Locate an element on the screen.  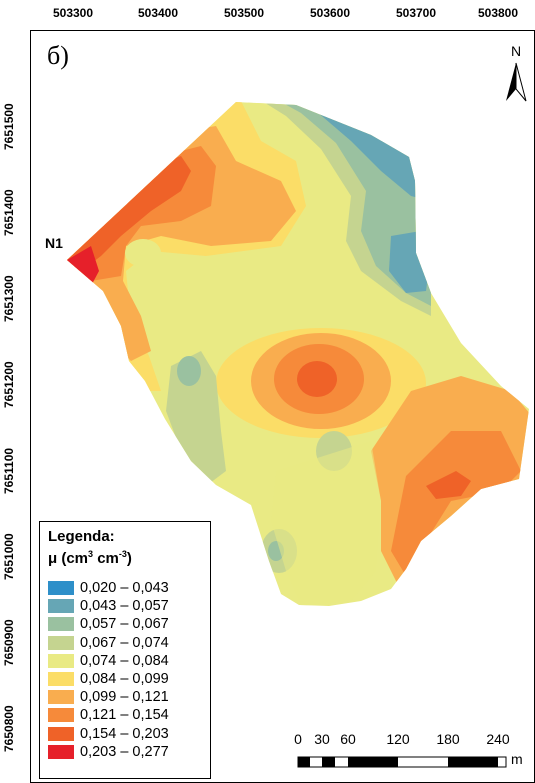
panel-label: б) is located at coordinates (58, 55).